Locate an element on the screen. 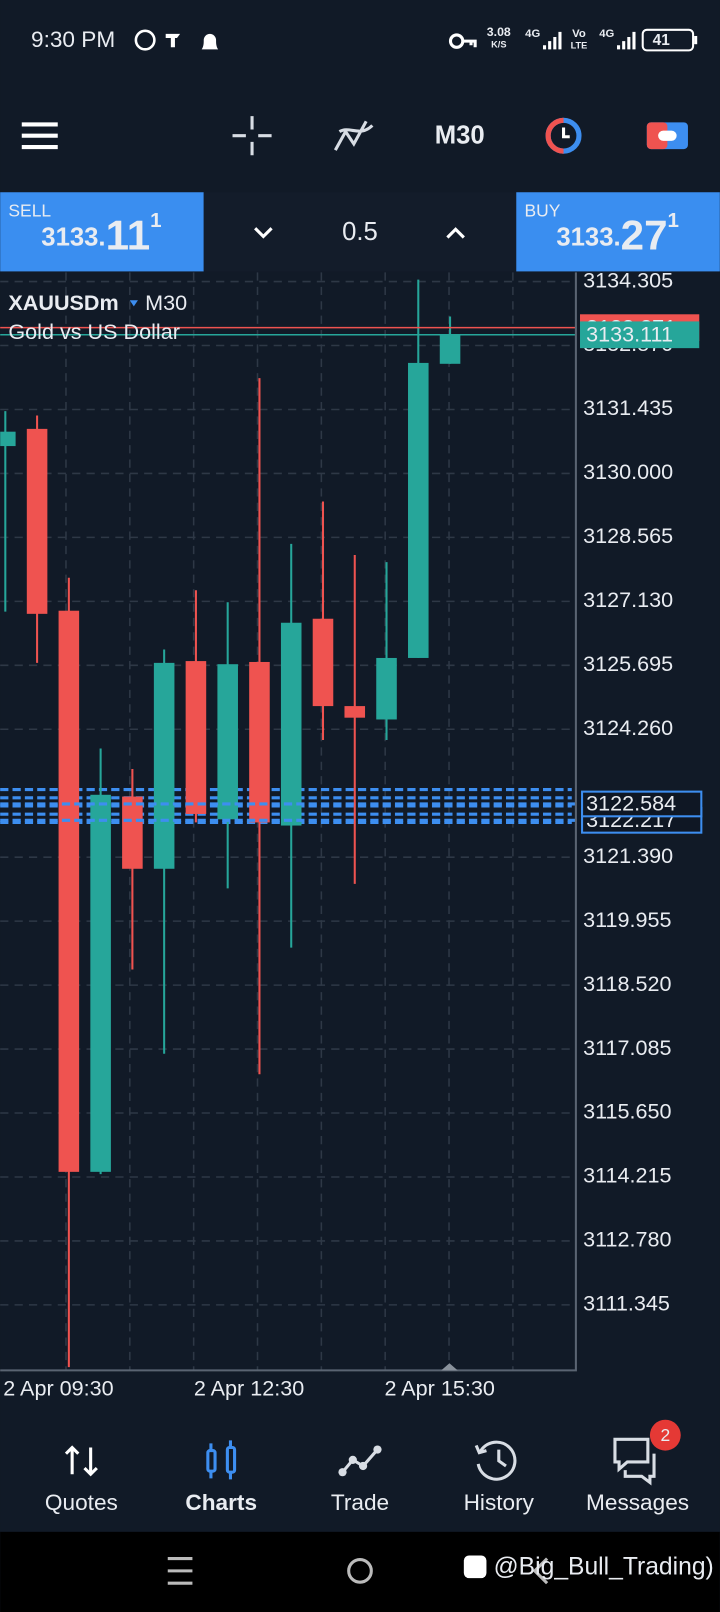  battery-level: 41 is located at coordinates (662, 40).